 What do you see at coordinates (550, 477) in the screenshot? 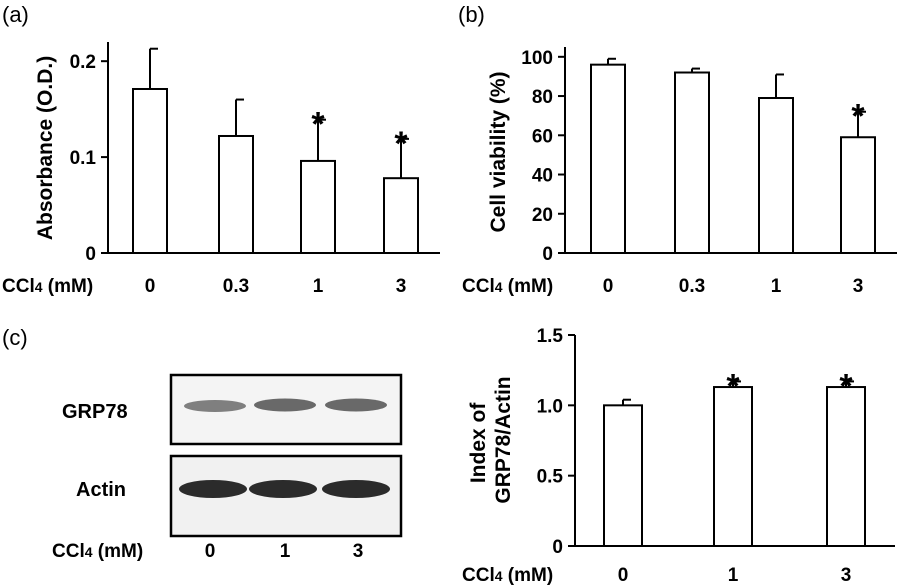
I see `y-tick-label: 0.5` at bounding box center [550, 477].